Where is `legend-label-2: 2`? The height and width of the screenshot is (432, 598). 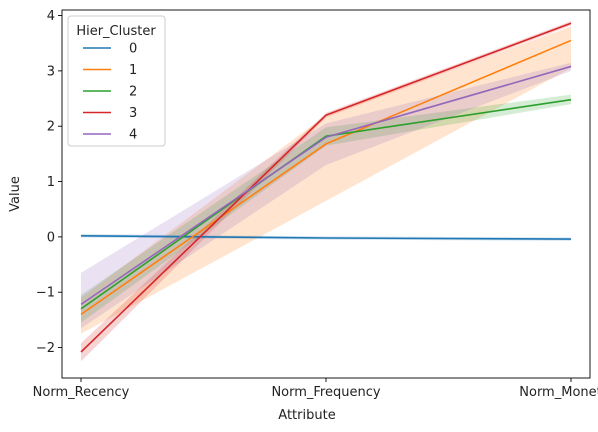
legend-label-2: 2 is located at coordinates (133, 92).